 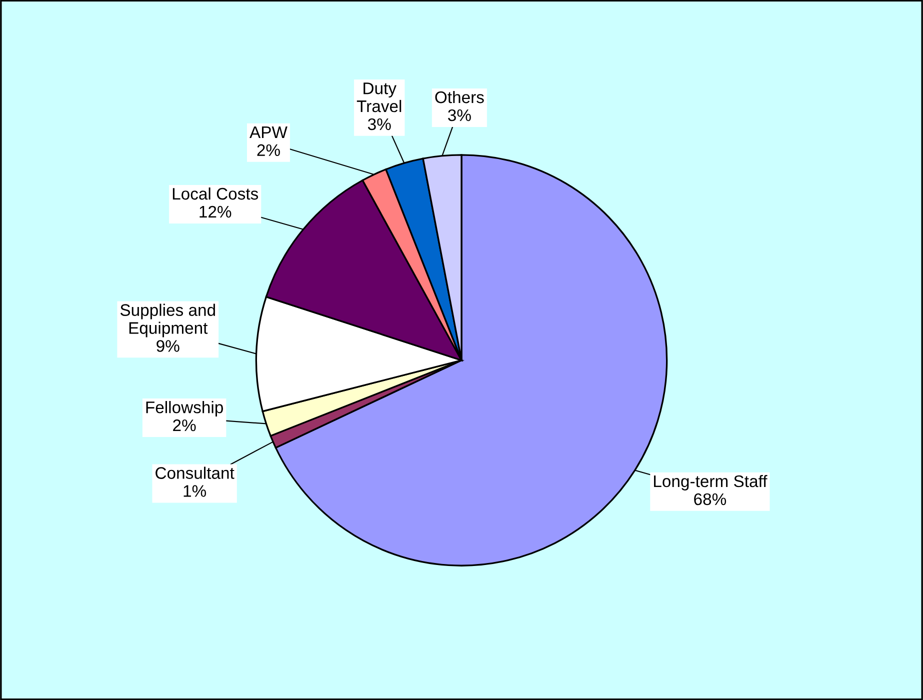 I want to click on slice-label: Duty Travel, so click(x=379, y=97).